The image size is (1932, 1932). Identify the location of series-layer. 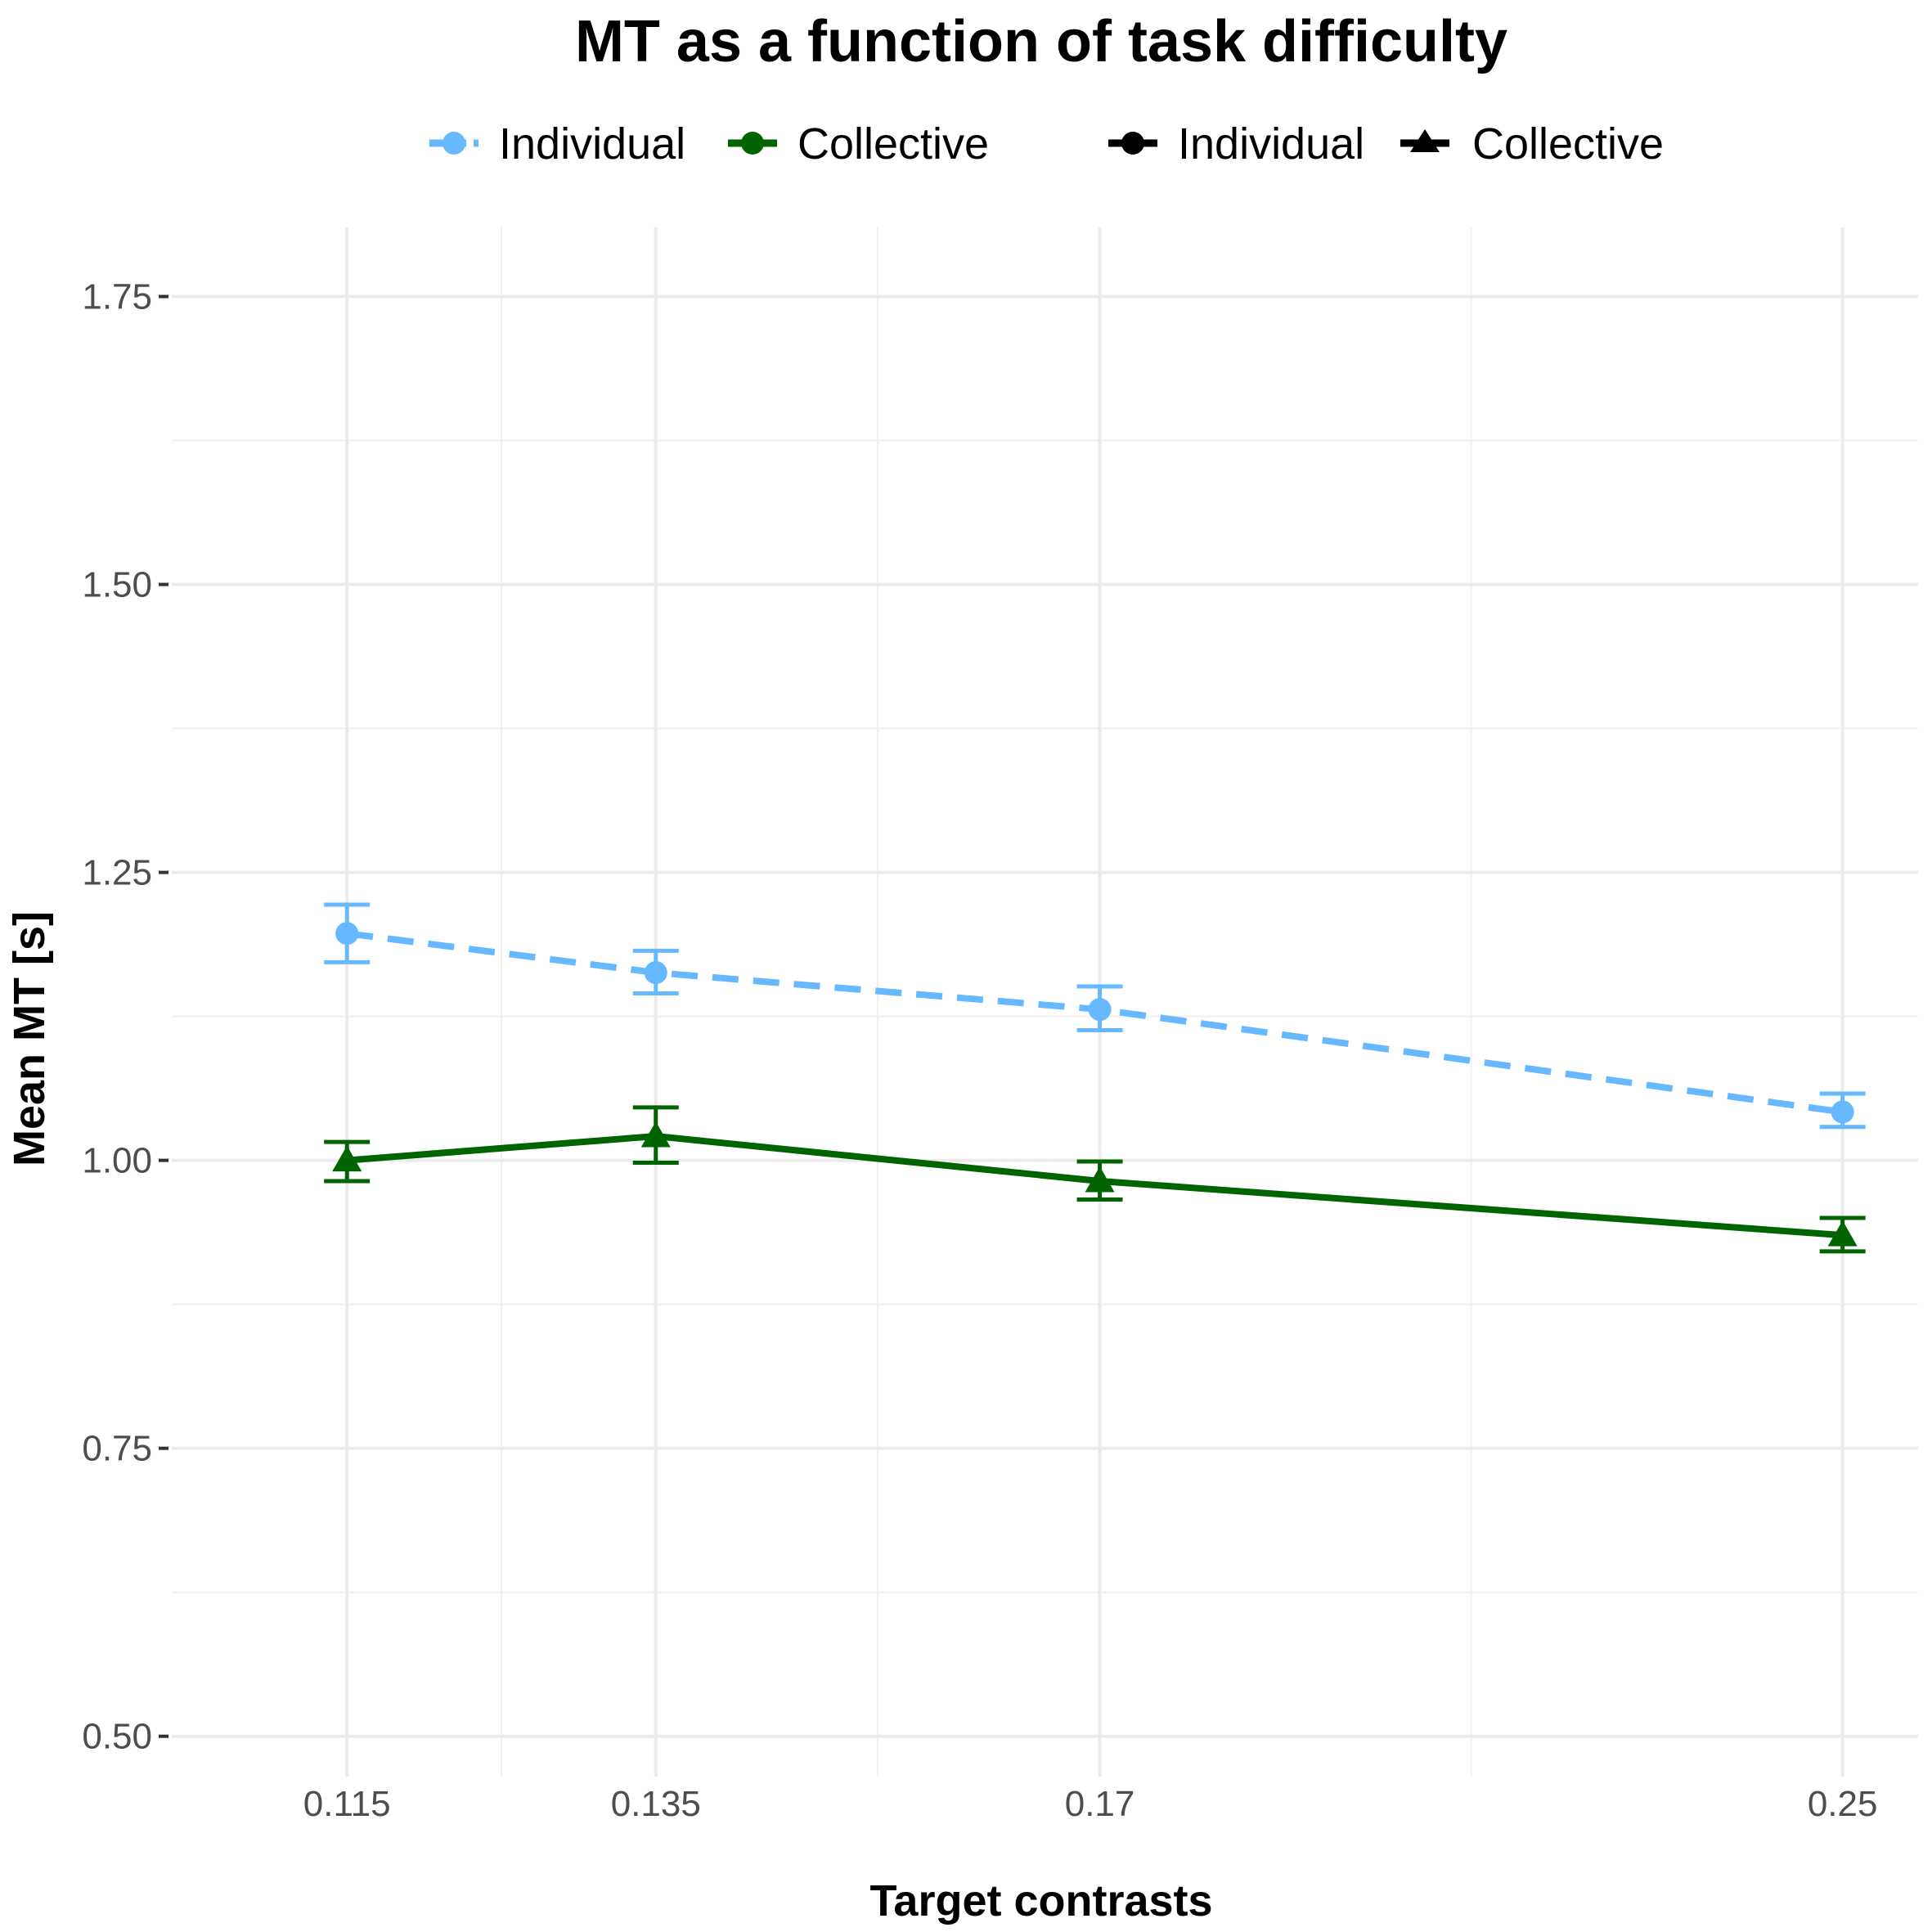
(1095, 1078).